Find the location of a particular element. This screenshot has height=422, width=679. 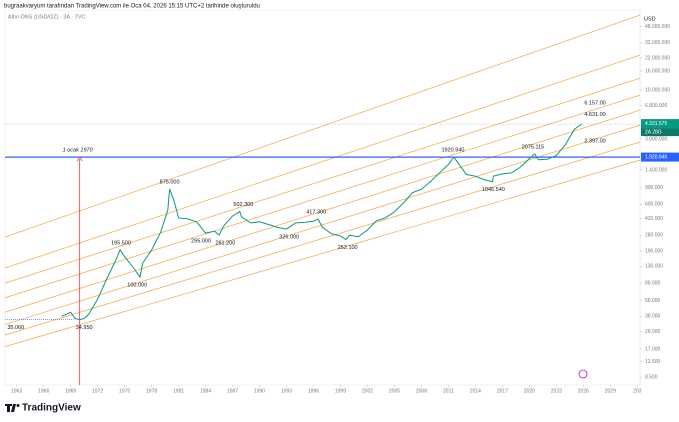

last-price-tag is located at coordinates (660, 124).